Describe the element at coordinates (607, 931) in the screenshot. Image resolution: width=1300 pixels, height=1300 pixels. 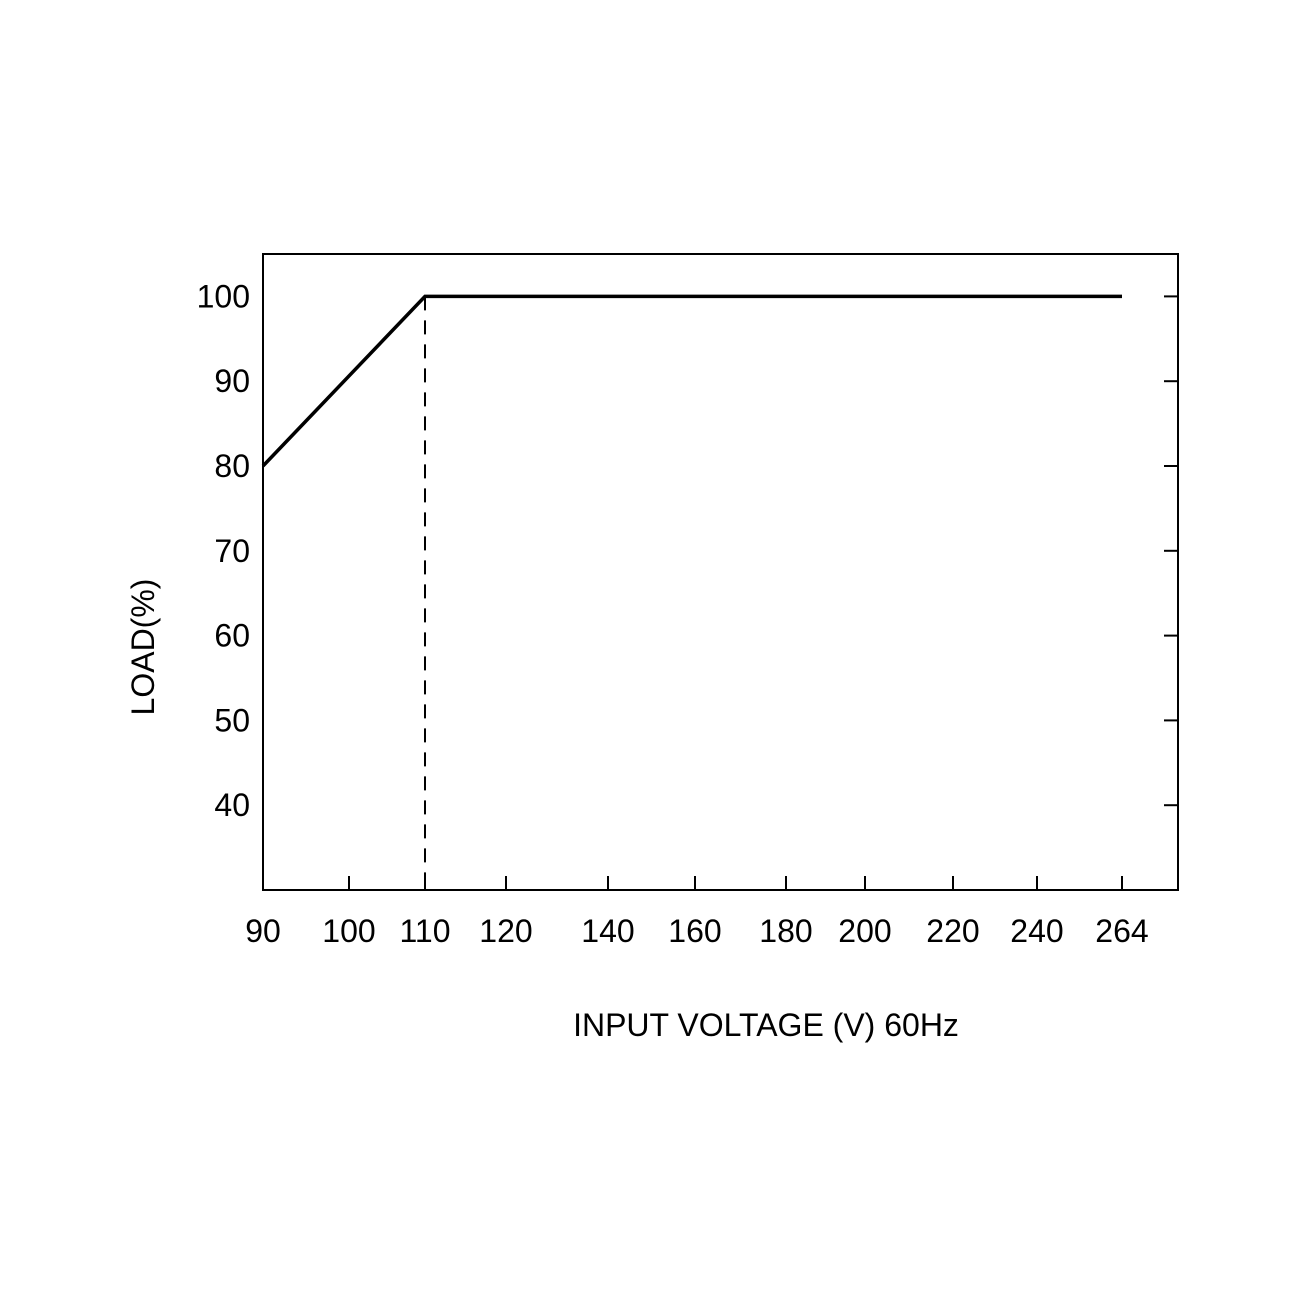
I see `x-tick-label: 140` at that location.